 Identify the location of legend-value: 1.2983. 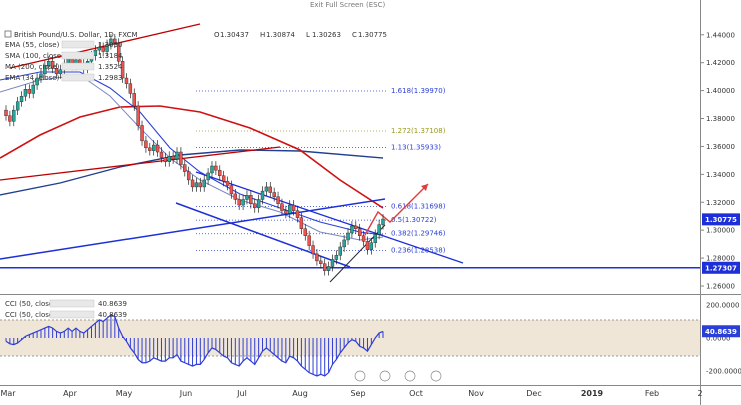
(110, 78).